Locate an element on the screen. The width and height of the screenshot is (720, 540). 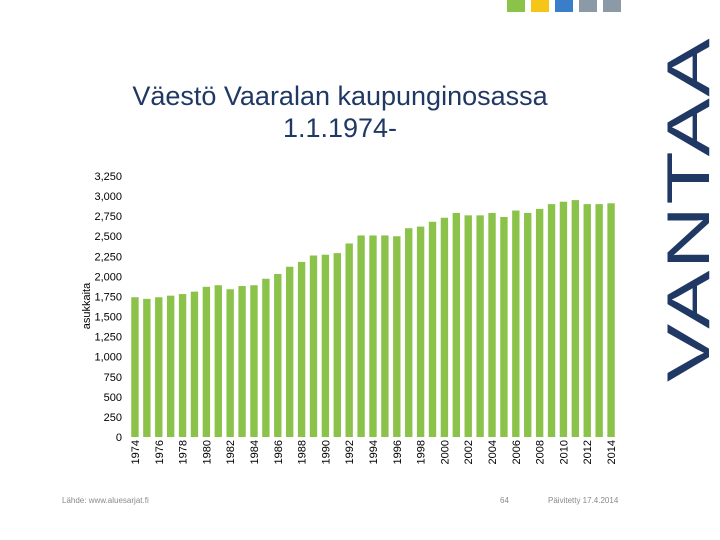
bar-1985 is located at coordinates (266, 357).